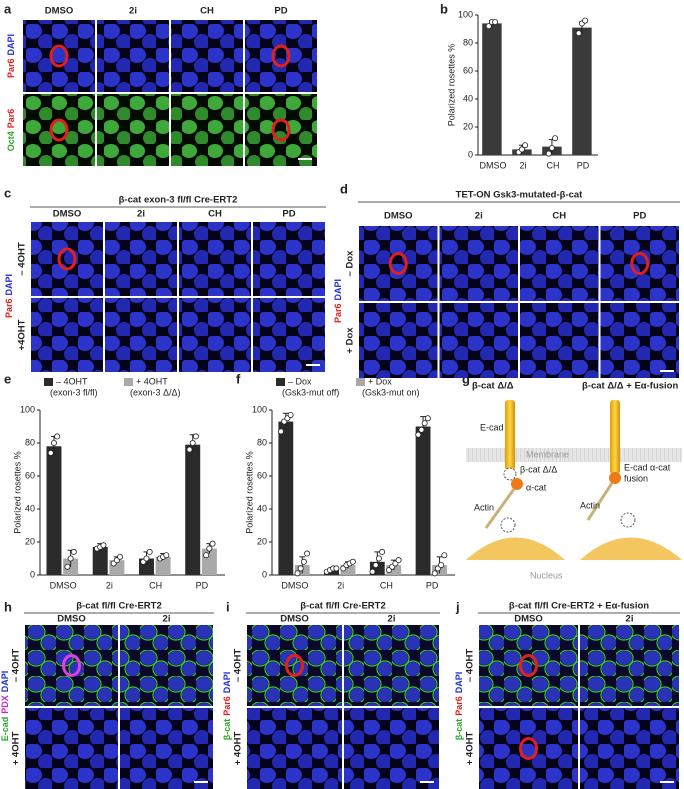 The image size is (684, 789). Describe the element at coordinates (155, 392) in the screenshot. I see `legend-detail: (exon-3 Δ/Δ)` at that location.